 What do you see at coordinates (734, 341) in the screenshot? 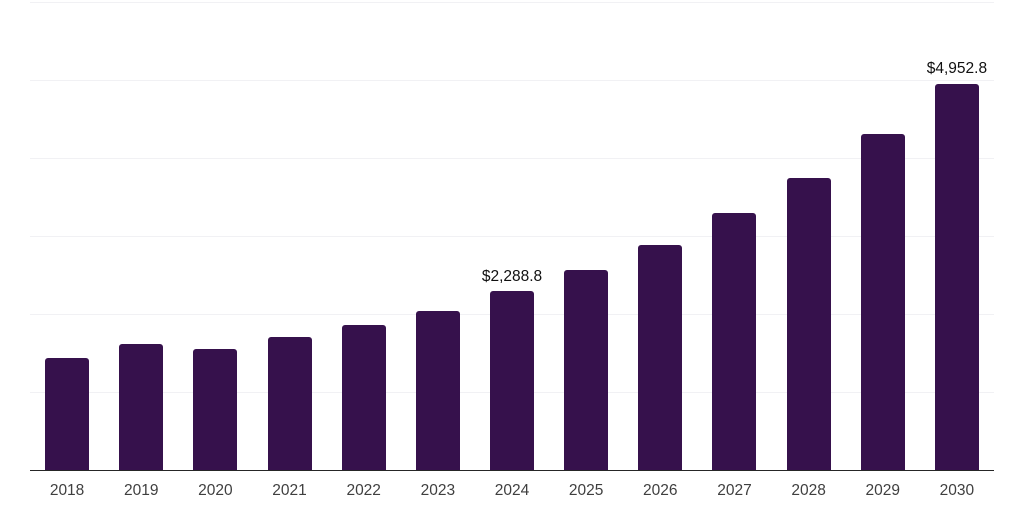
I see `bar-2027` at bounding box center [734, 341].